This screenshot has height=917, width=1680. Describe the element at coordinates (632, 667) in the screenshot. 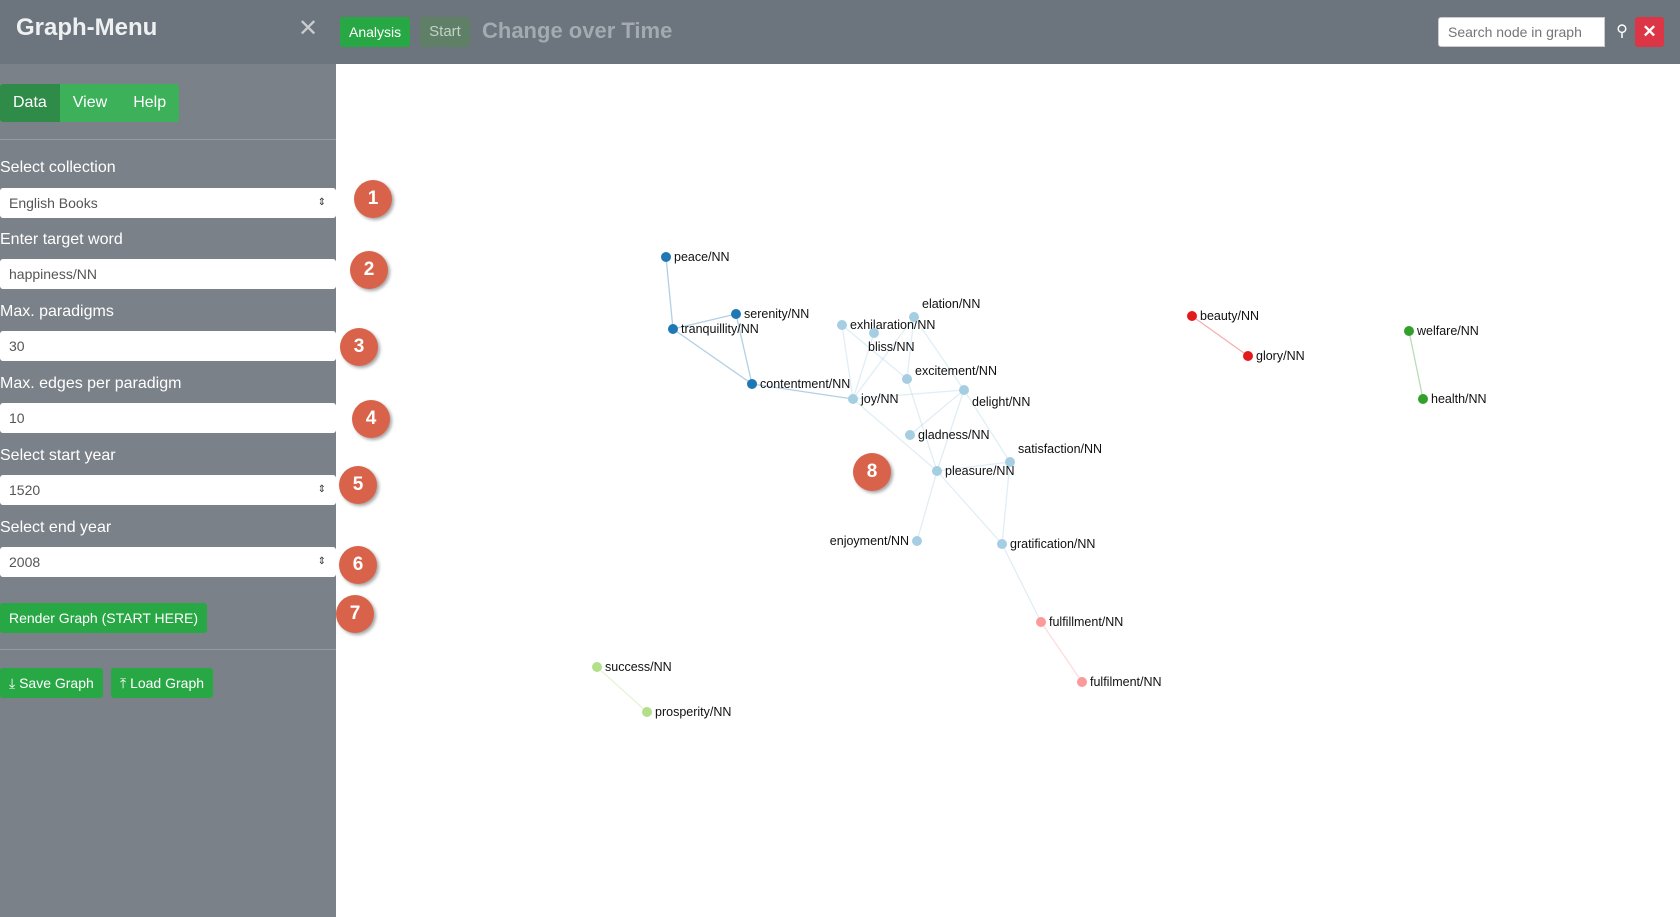

I see `graph-node: success/NN` at that location.